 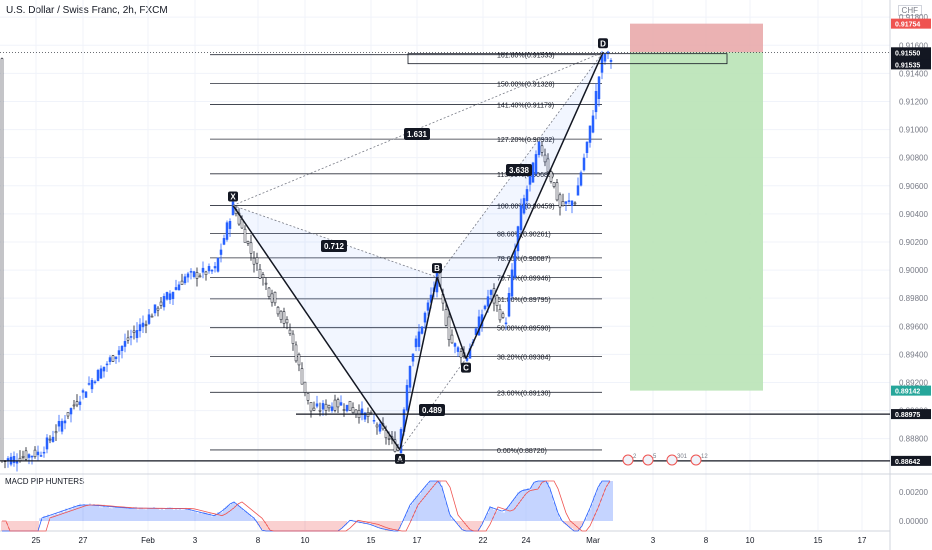 I want to click on pattern-point-badge, so click(x=233, y=196).